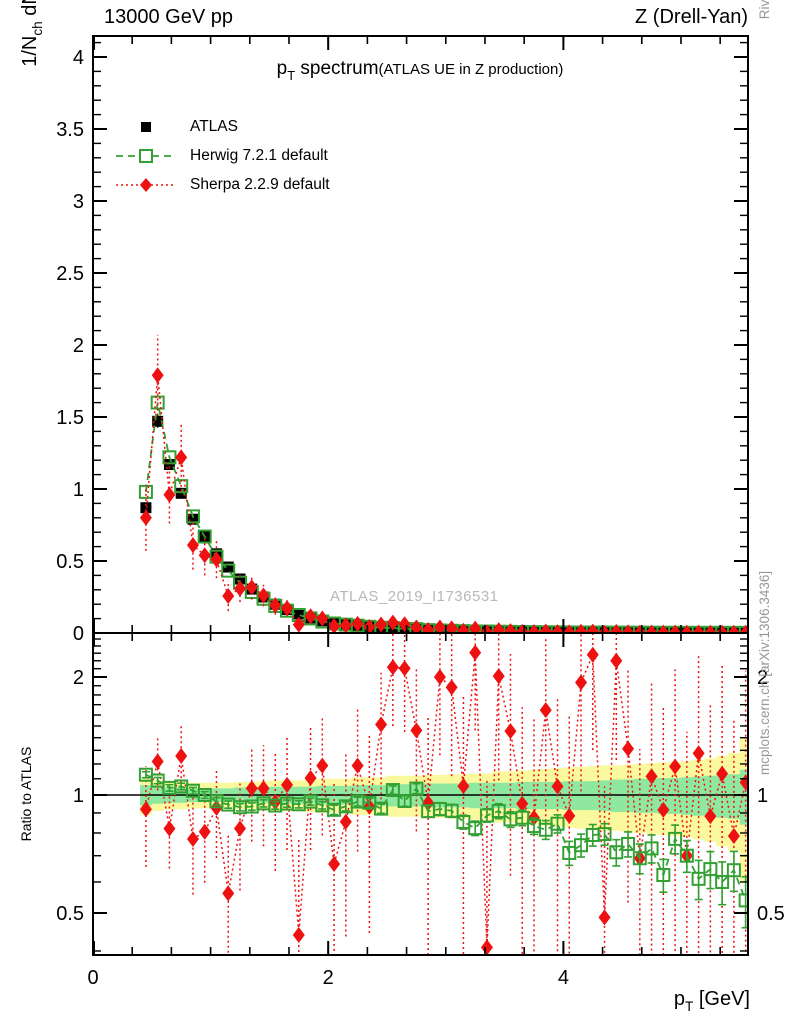 The image size is (786, 1024). Describe the element at coordinates (146, 127) in the screenshot. I see `atlas-marker-icon` at that location.